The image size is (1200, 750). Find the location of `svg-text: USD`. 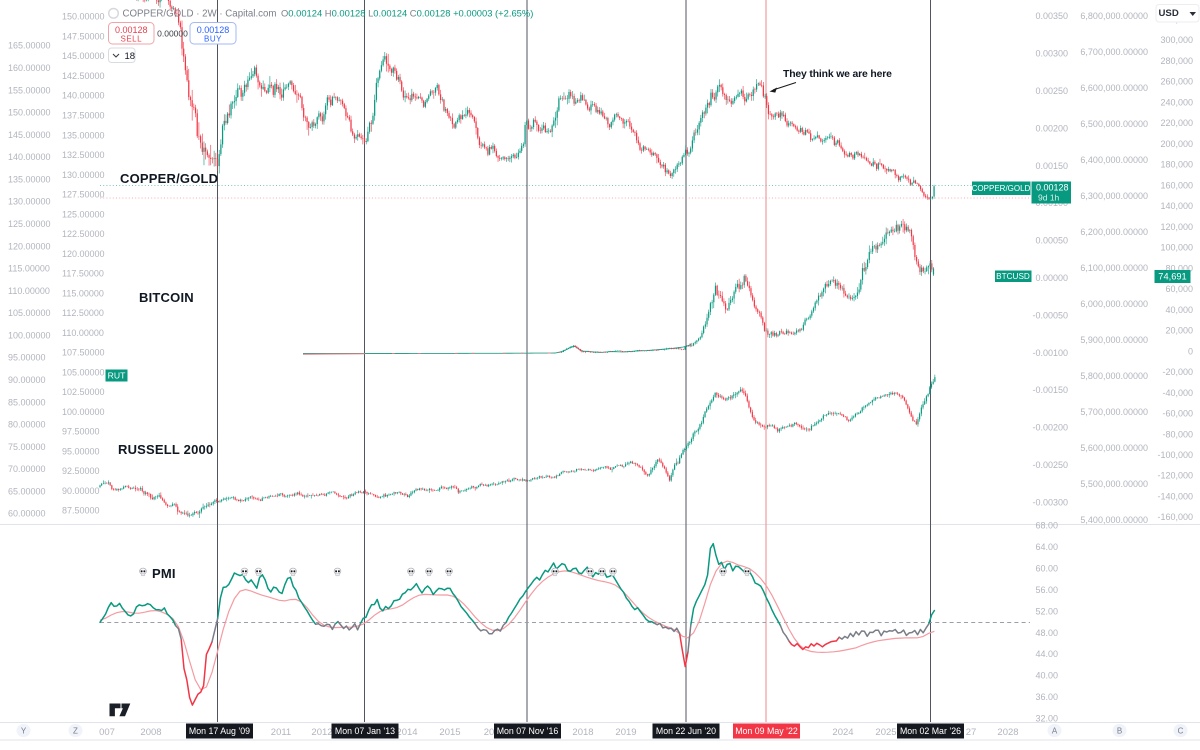

svg-text: USD is located at coordinates (1169, 13).